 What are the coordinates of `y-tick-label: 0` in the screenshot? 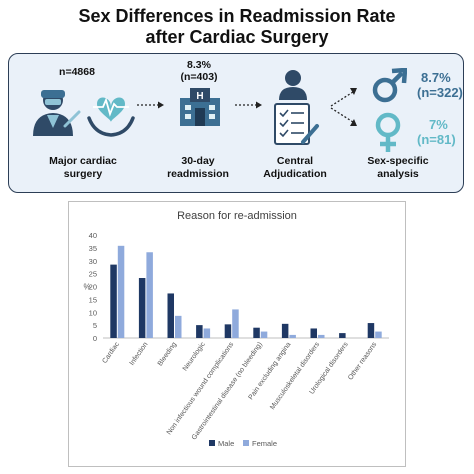 It's located at (95, 338).